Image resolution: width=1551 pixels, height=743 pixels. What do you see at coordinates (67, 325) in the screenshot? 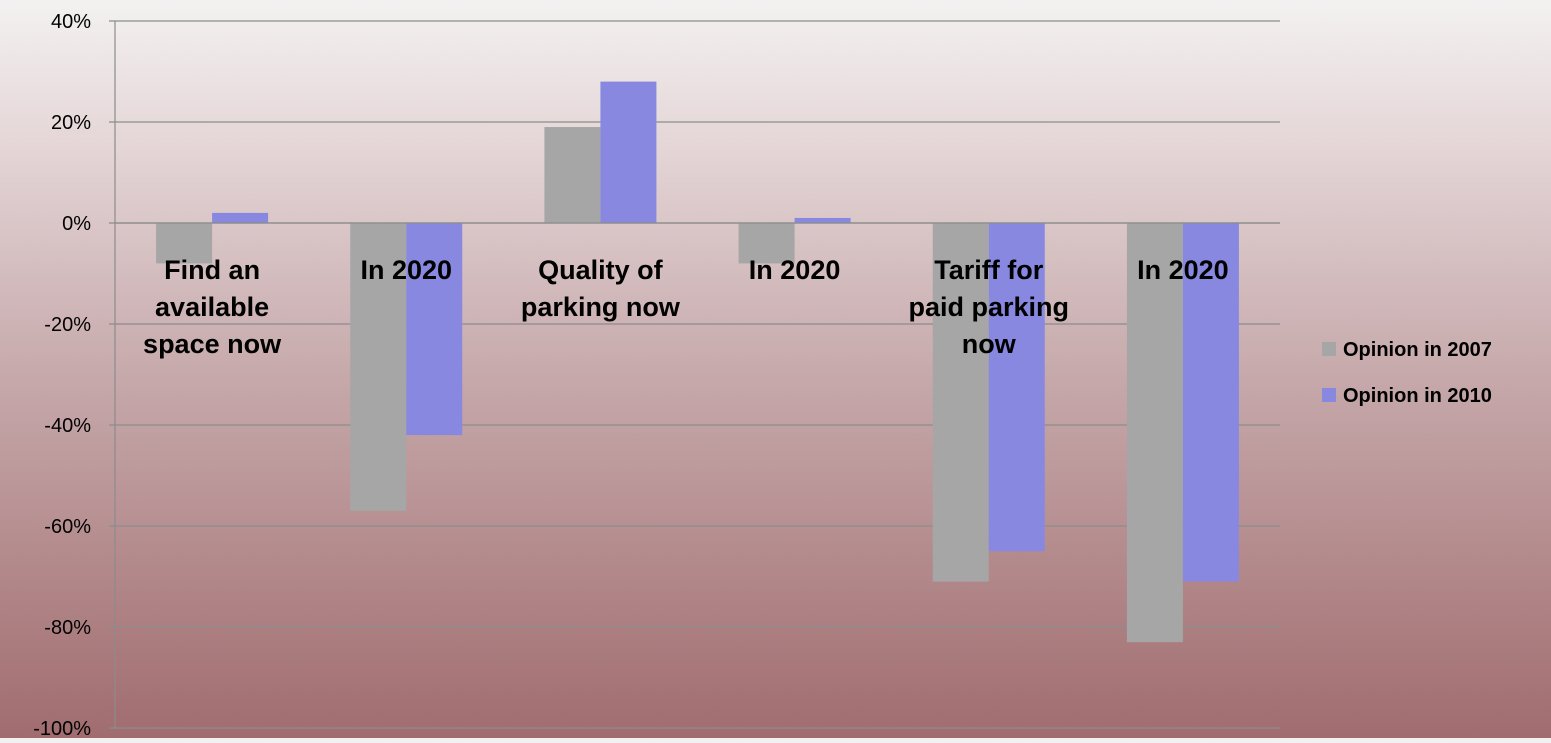
I see `y-tick-label: -20%` at bounding box center [67, 325].